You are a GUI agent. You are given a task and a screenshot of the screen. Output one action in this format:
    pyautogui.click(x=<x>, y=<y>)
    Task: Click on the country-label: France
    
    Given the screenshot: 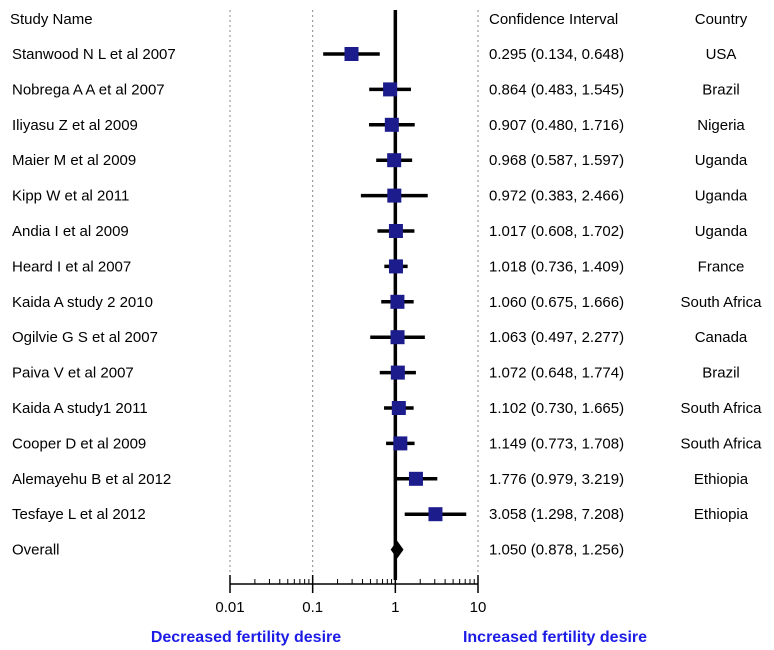 What is the action you would take?
    pyautogui.click(x=721, y=266)
    